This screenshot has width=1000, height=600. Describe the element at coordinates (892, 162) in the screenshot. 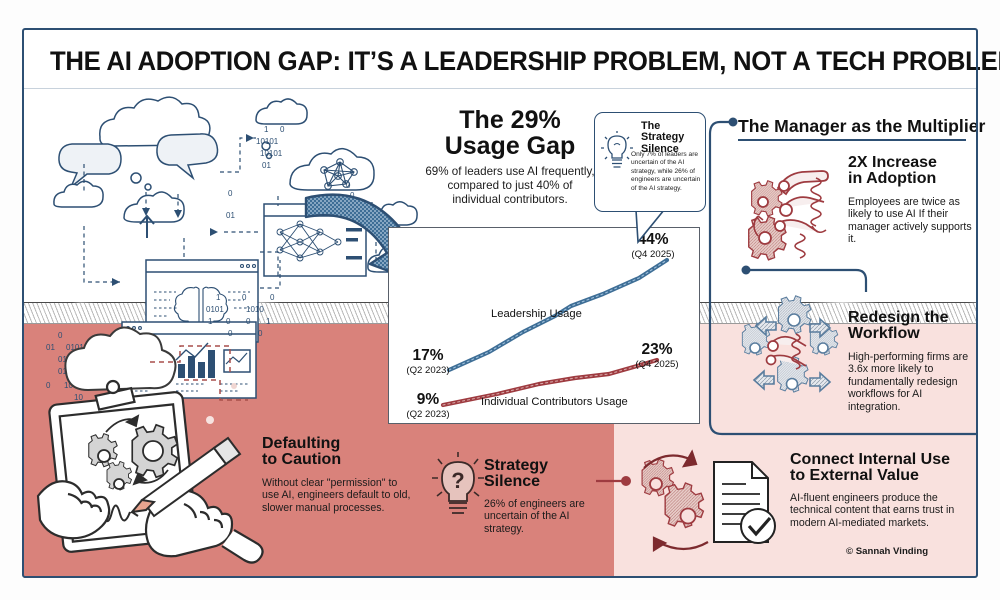

I see `increase-heading-line1: 2X Increase` at that location.